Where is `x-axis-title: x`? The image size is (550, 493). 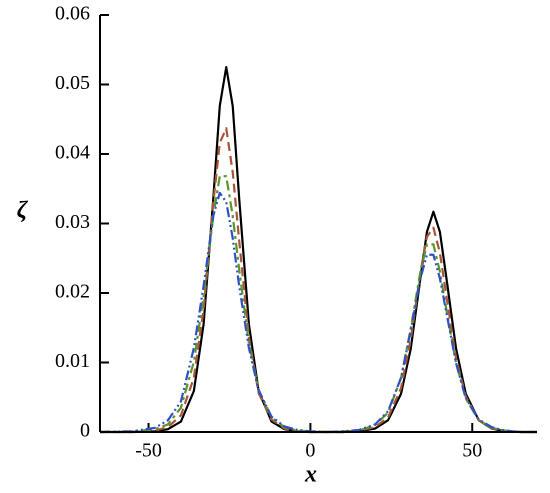 x-axis-title: x is located at coordinates (310, 475).